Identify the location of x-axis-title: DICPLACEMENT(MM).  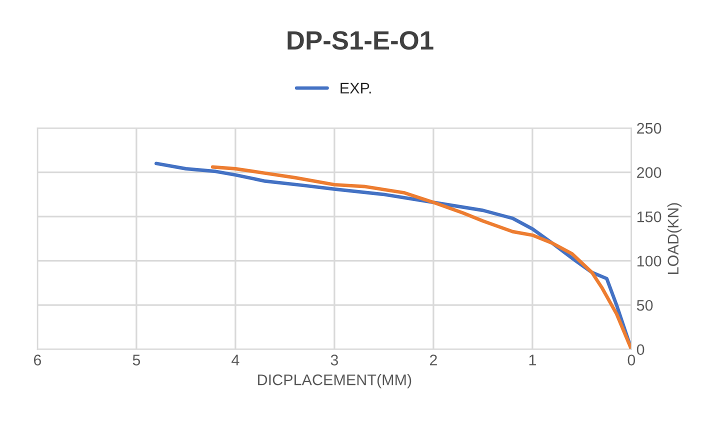
(335, 381).